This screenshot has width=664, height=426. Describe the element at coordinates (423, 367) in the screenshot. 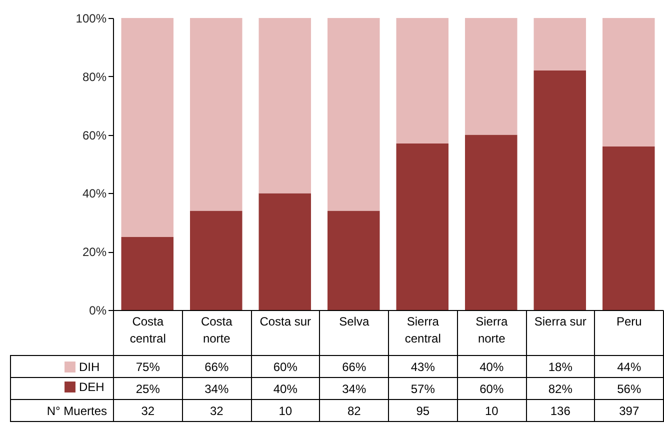

I see `data-label: 43%` at that location.